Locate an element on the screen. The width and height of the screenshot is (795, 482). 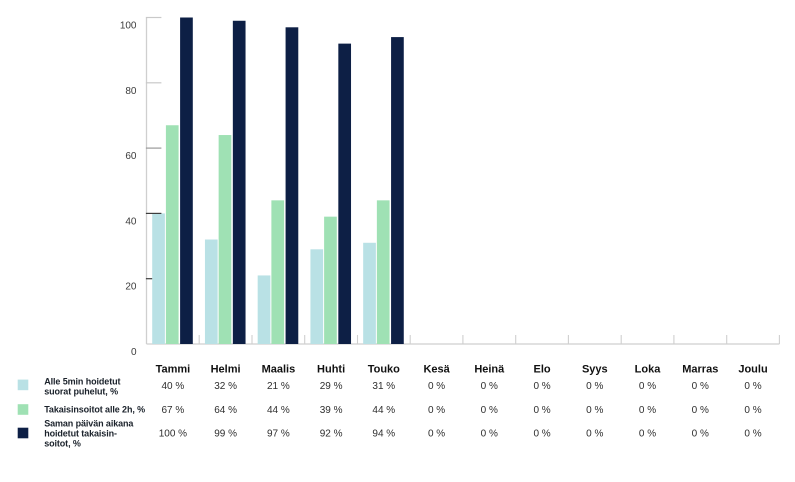
svg-text: Tammi is located at coordinates (173, 370).